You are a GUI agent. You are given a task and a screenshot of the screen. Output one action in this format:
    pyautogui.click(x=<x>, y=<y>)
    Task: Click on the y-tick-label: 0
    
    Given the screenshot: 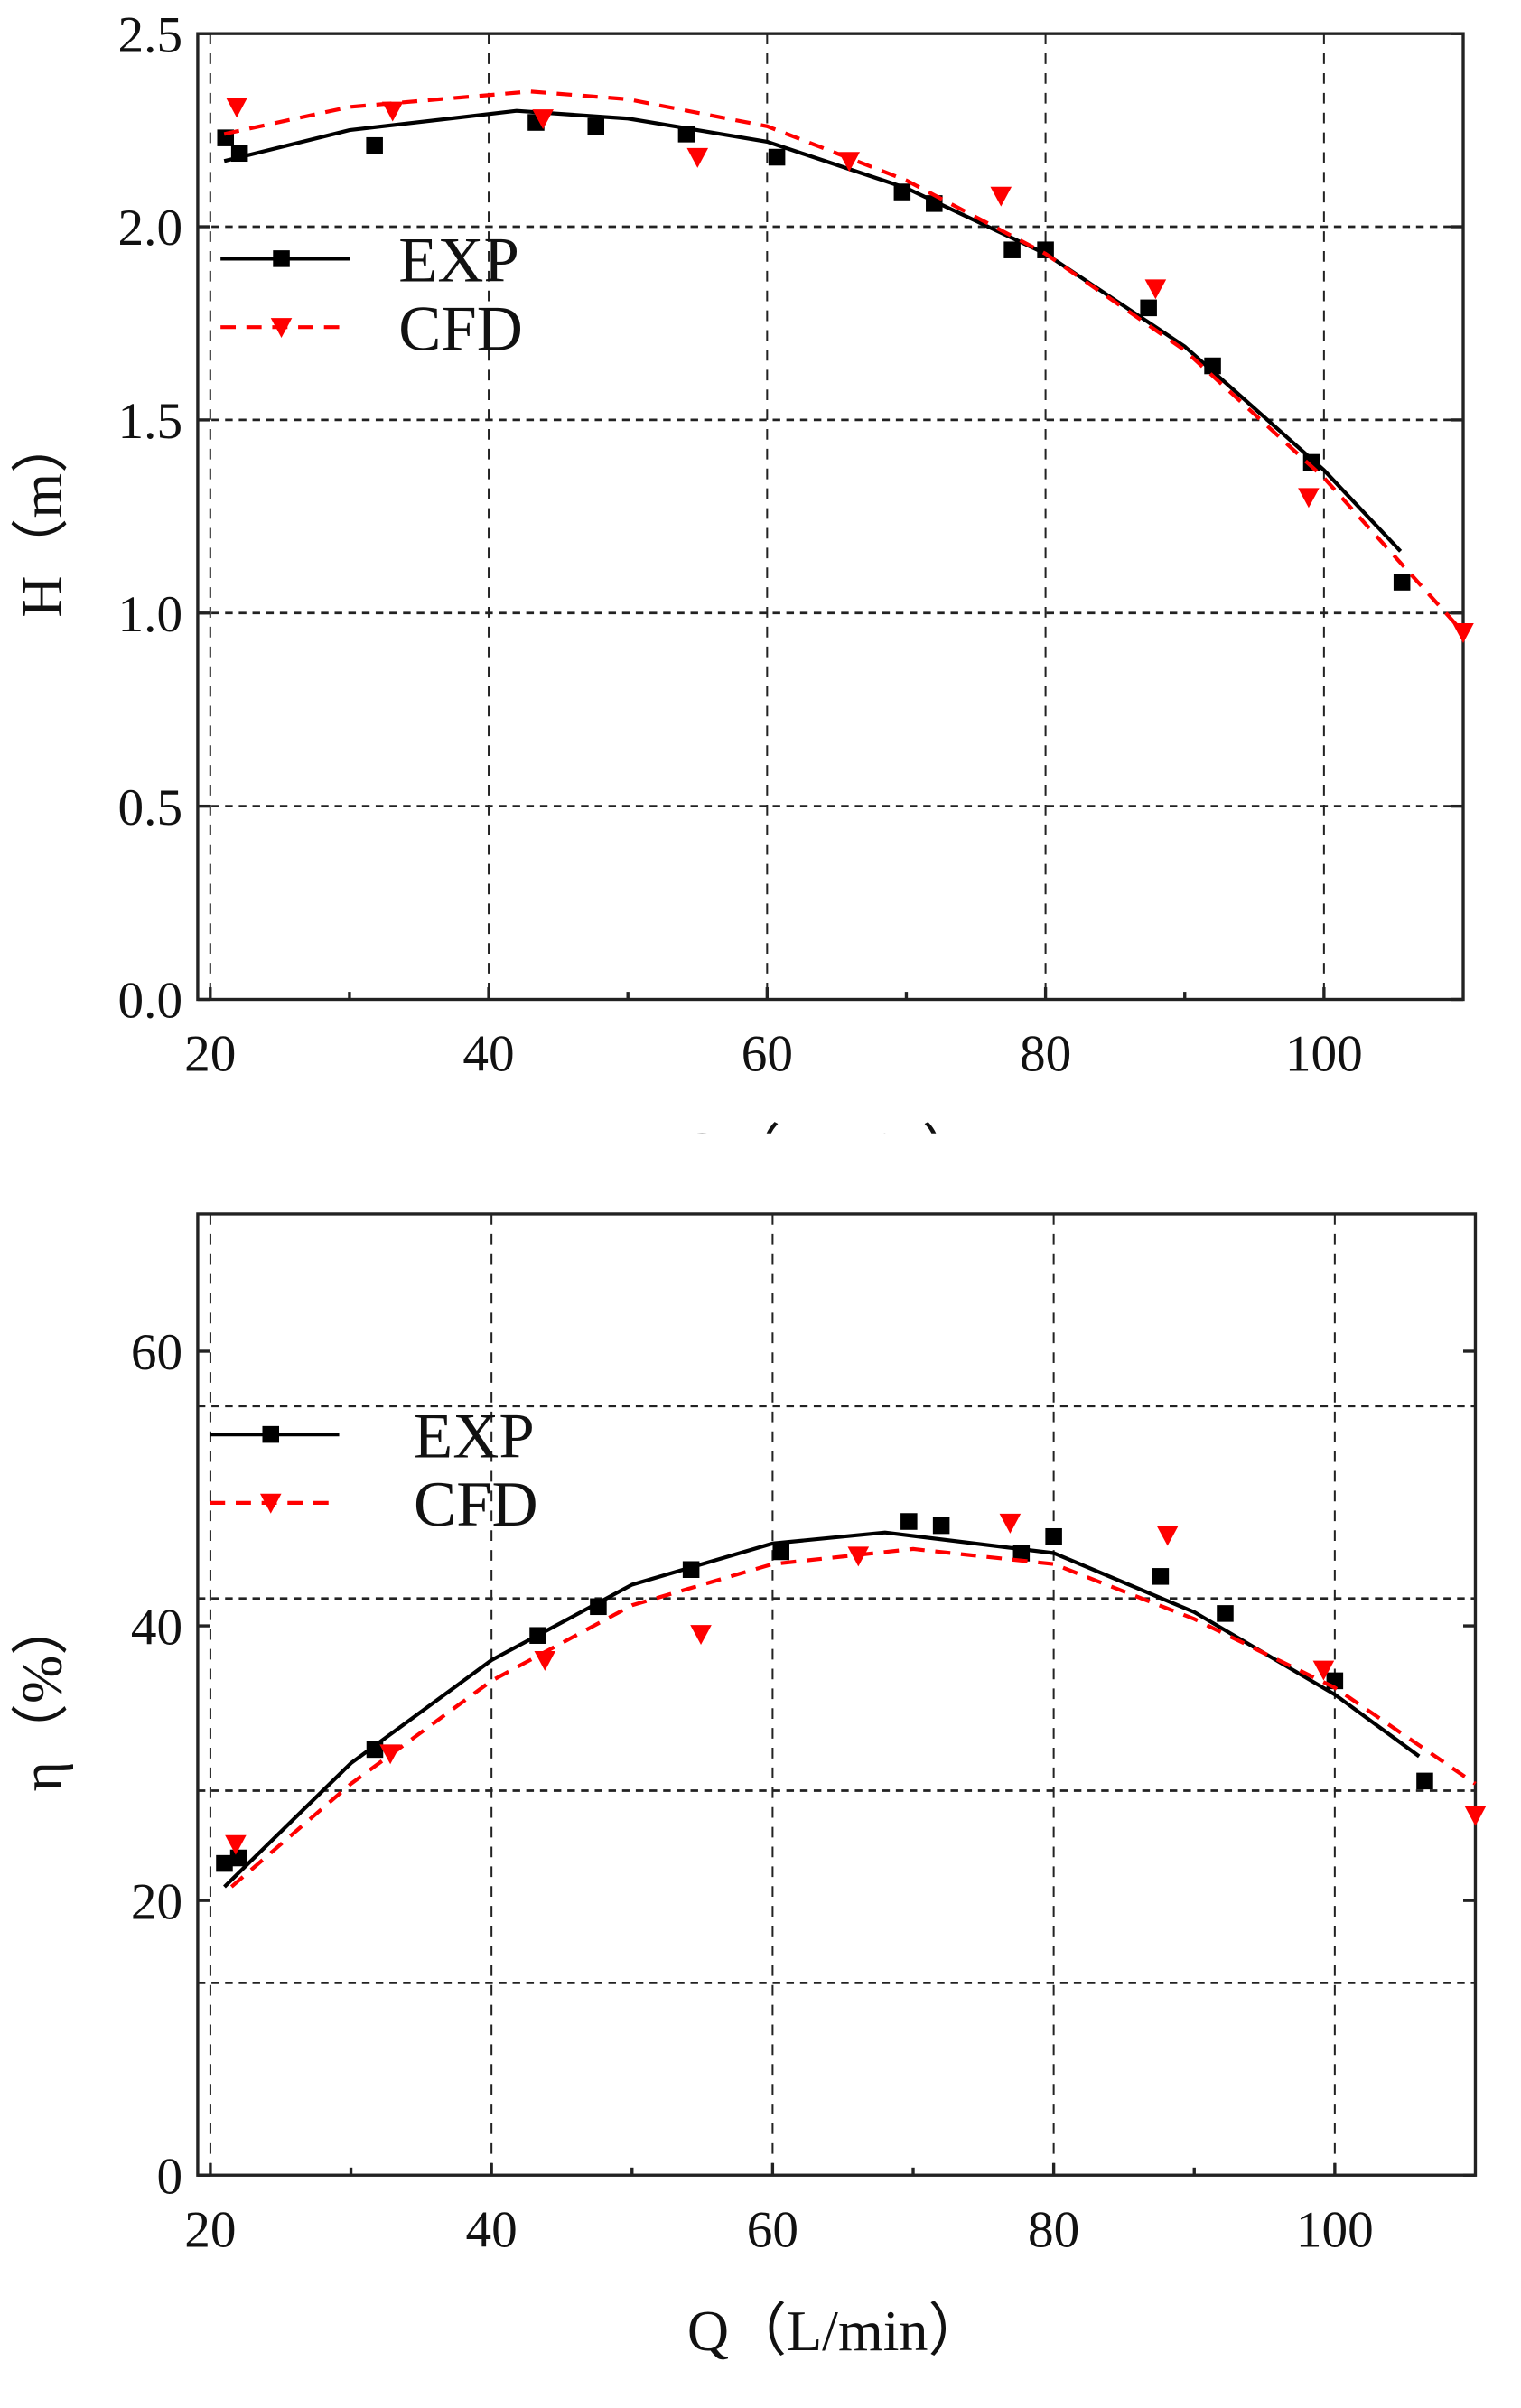 What is the action you would take?
    pyautogui.click(x=169, y=2177)
    